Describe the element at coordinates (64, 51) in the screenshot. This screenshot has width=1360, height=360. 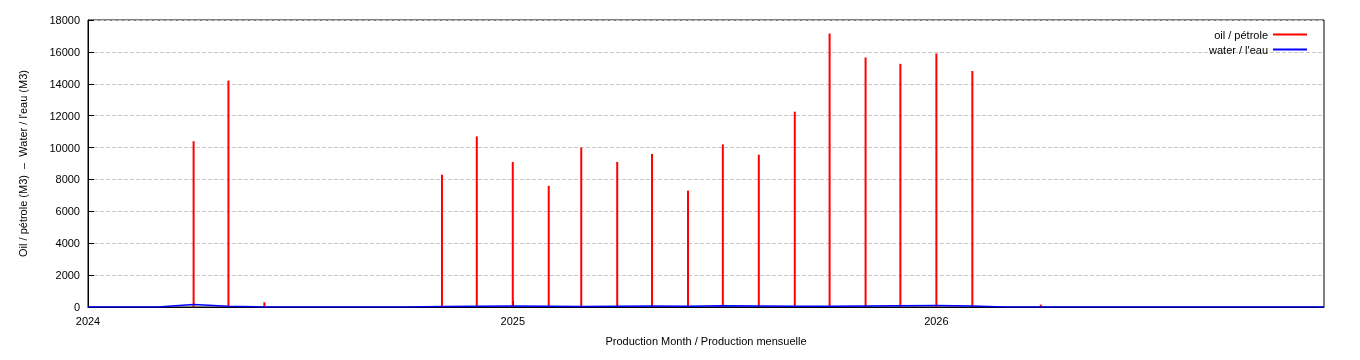
I see `y-tick-label: 16000` at that location.